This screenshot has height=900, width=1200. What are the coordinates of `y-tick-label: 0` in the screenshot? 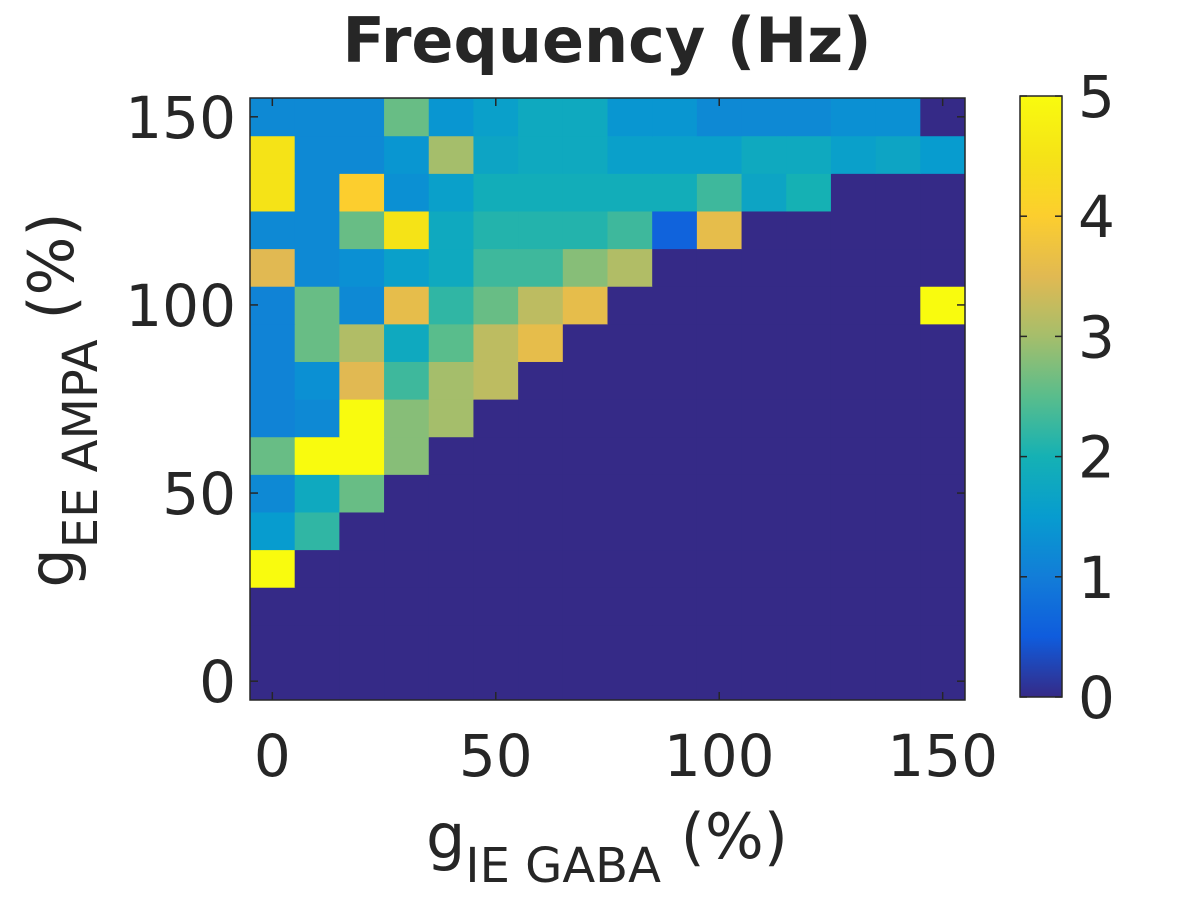 It's located at (217, 682).